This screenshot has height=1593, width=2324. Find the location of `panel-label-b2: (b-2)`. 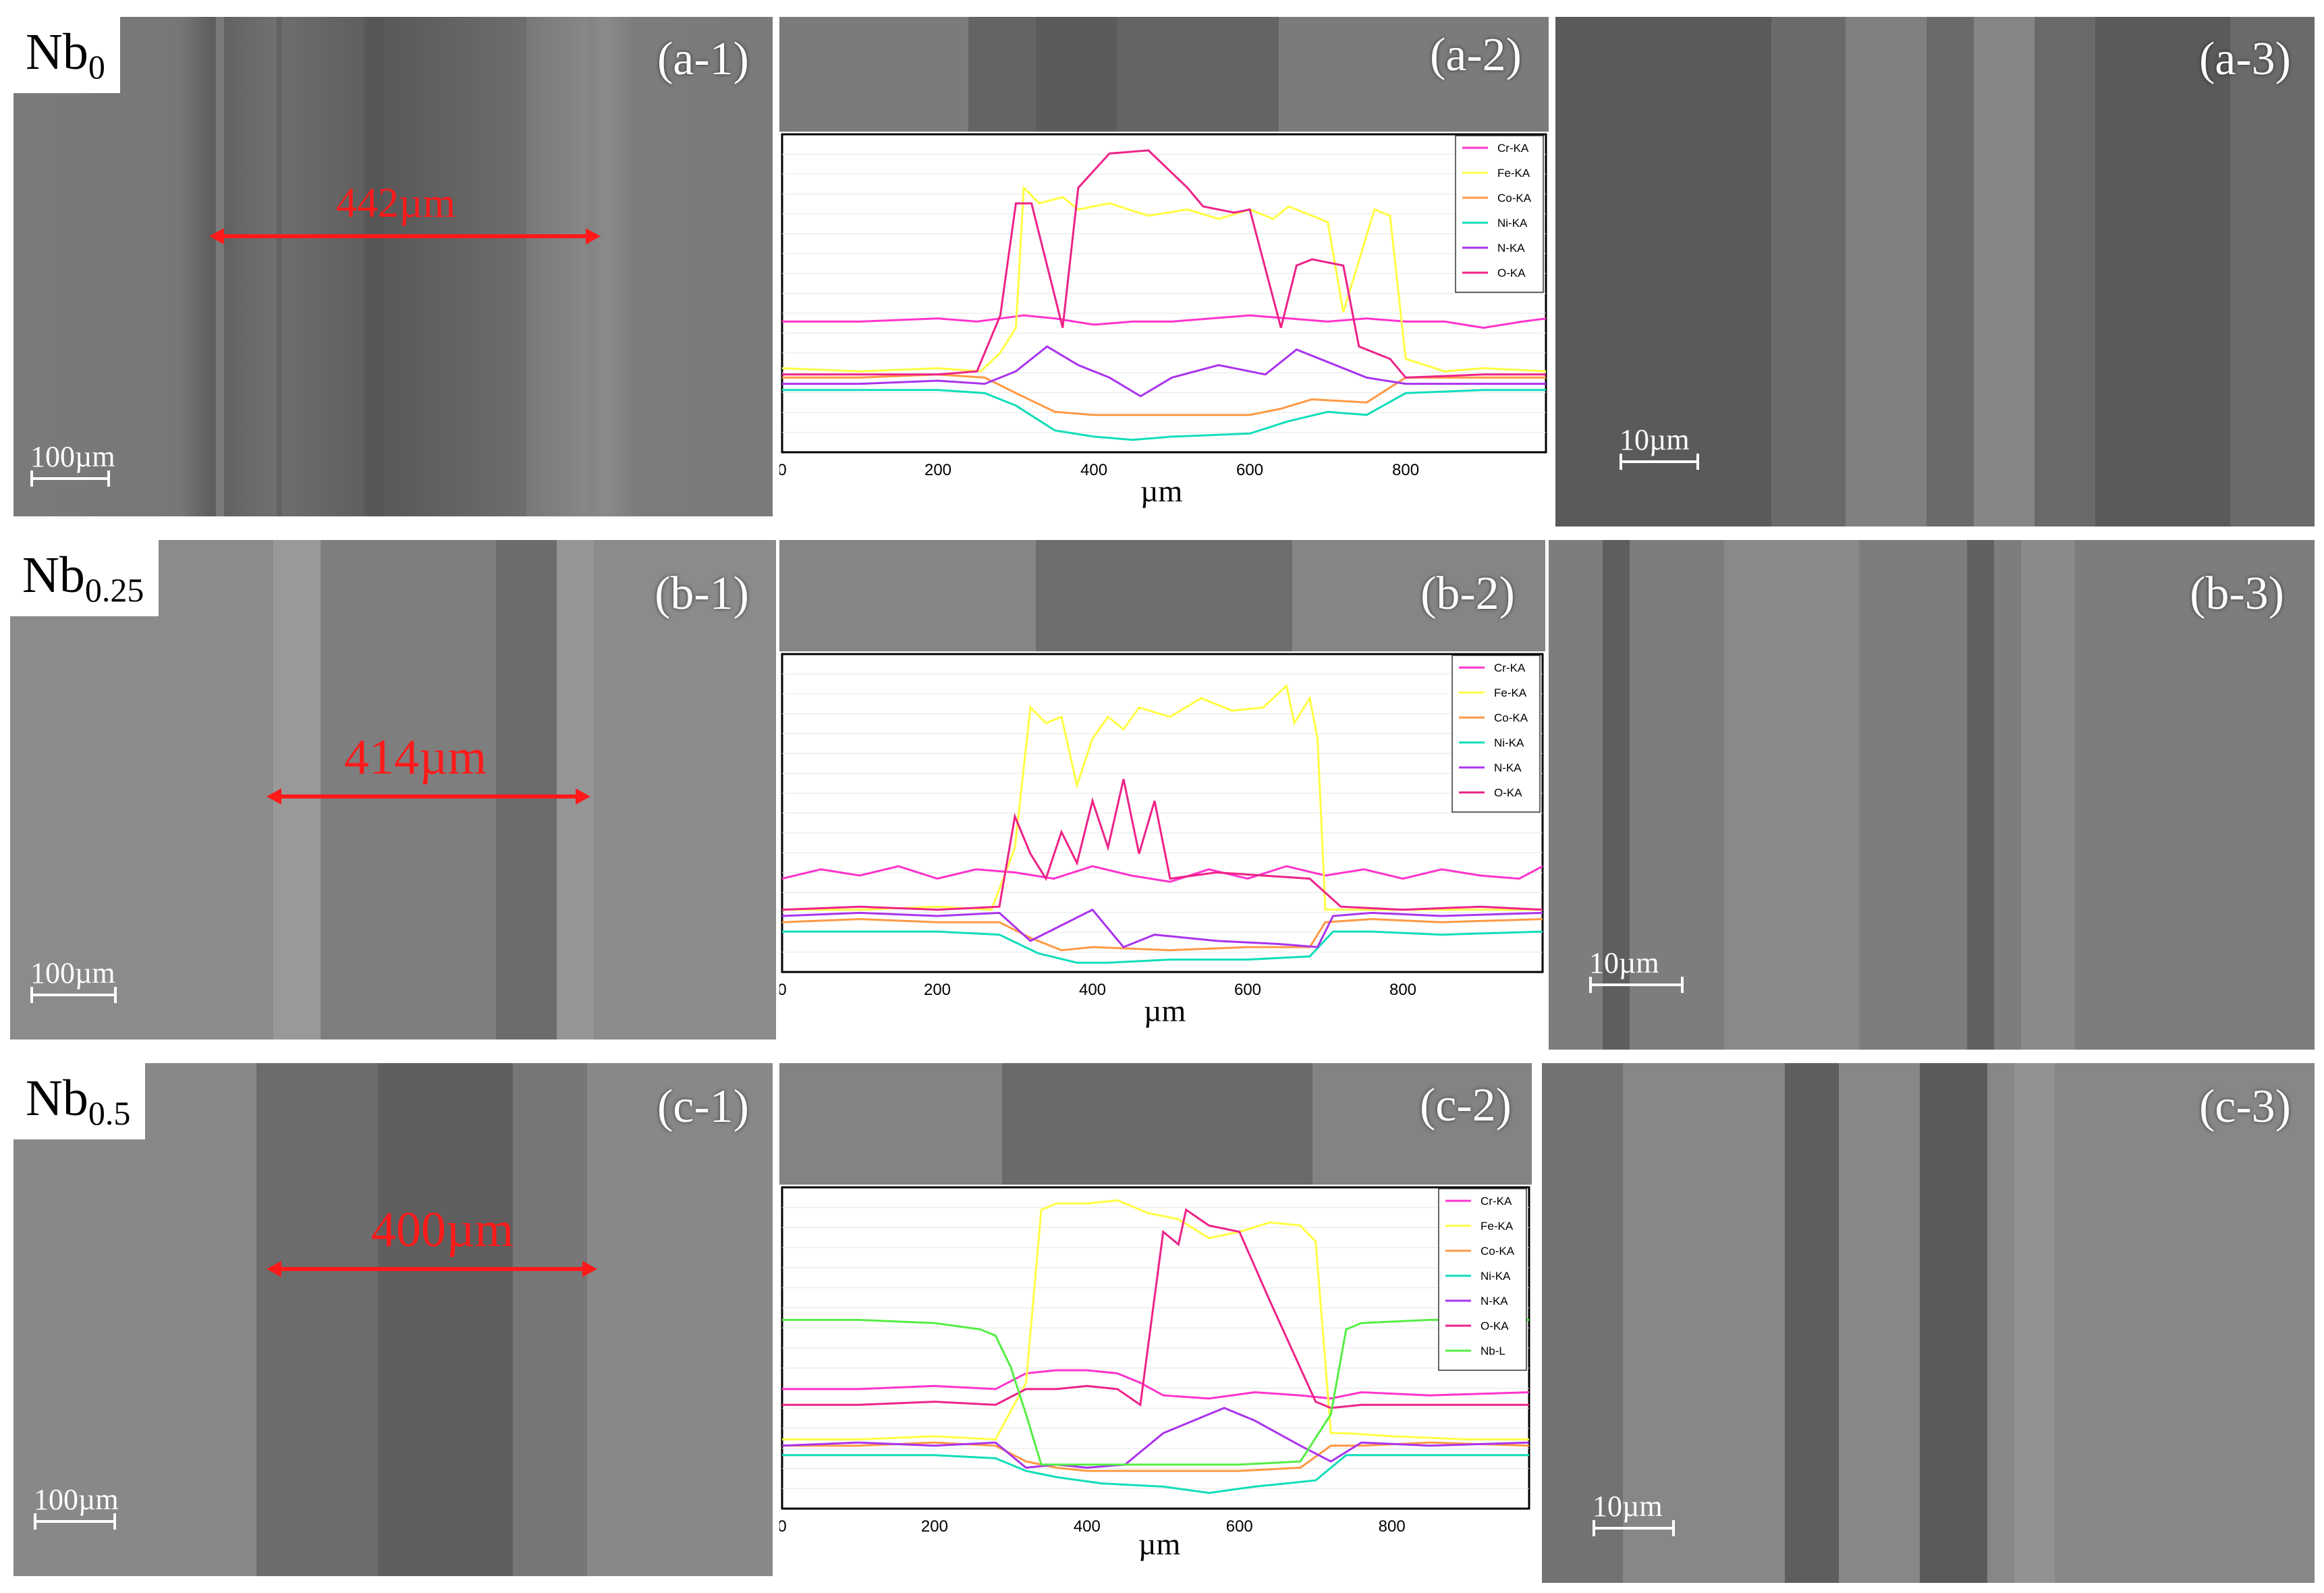

panel-label-b2: (b-2) is located at coordinates (1467, 594).